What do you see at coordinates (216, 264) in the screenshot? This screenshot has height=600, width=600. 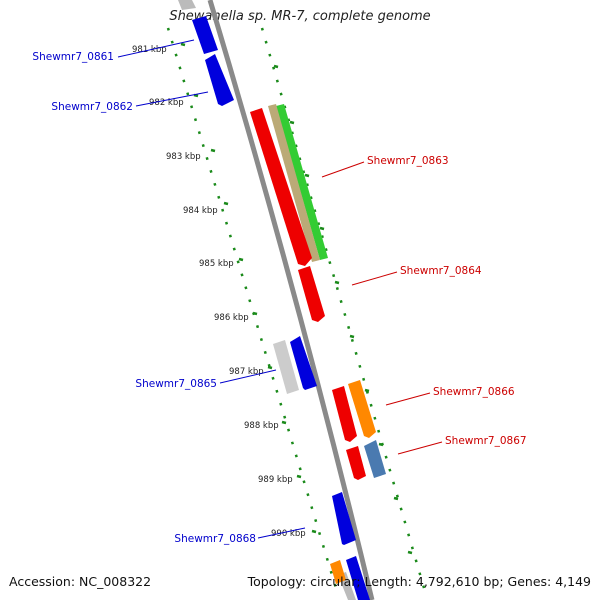 I see `tick-label: 985 kbp` at bounding box center [216, 264].